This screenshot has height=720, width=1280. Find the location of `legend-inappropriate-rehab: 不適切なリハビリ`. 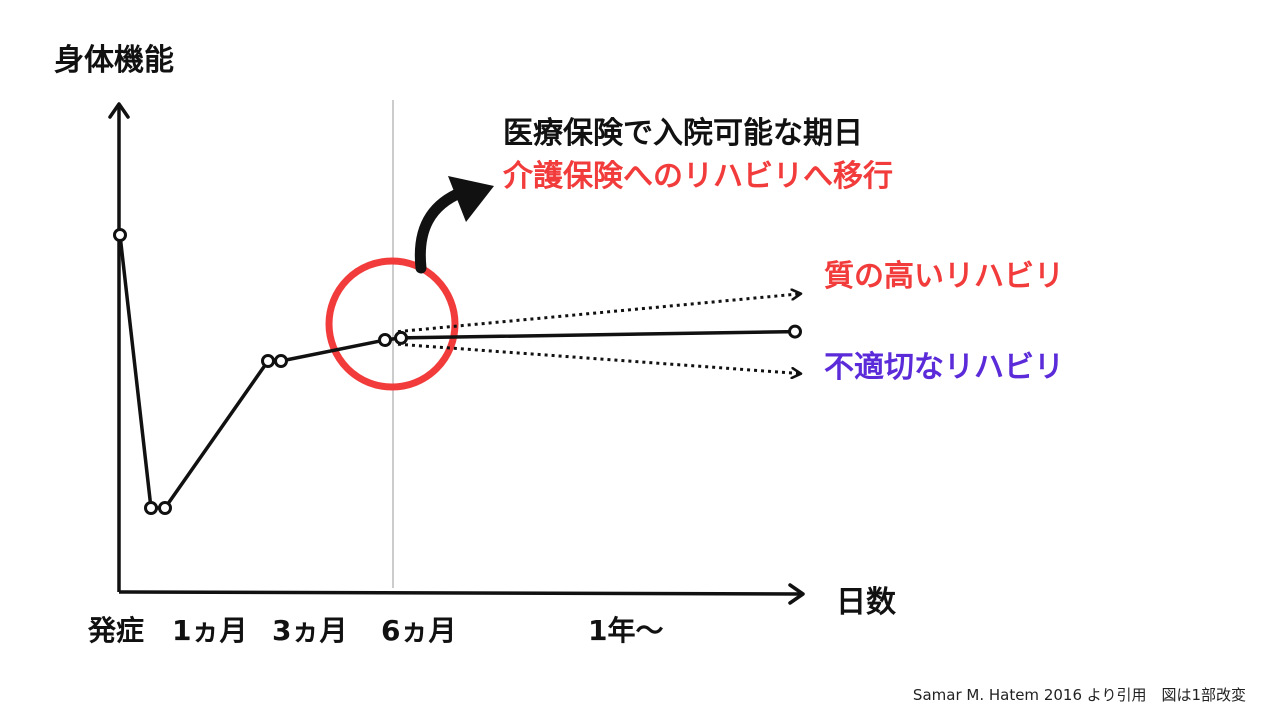

legend-inappropriate-rehab: 不適切なリハビリ is located at coordinates (944, 367).